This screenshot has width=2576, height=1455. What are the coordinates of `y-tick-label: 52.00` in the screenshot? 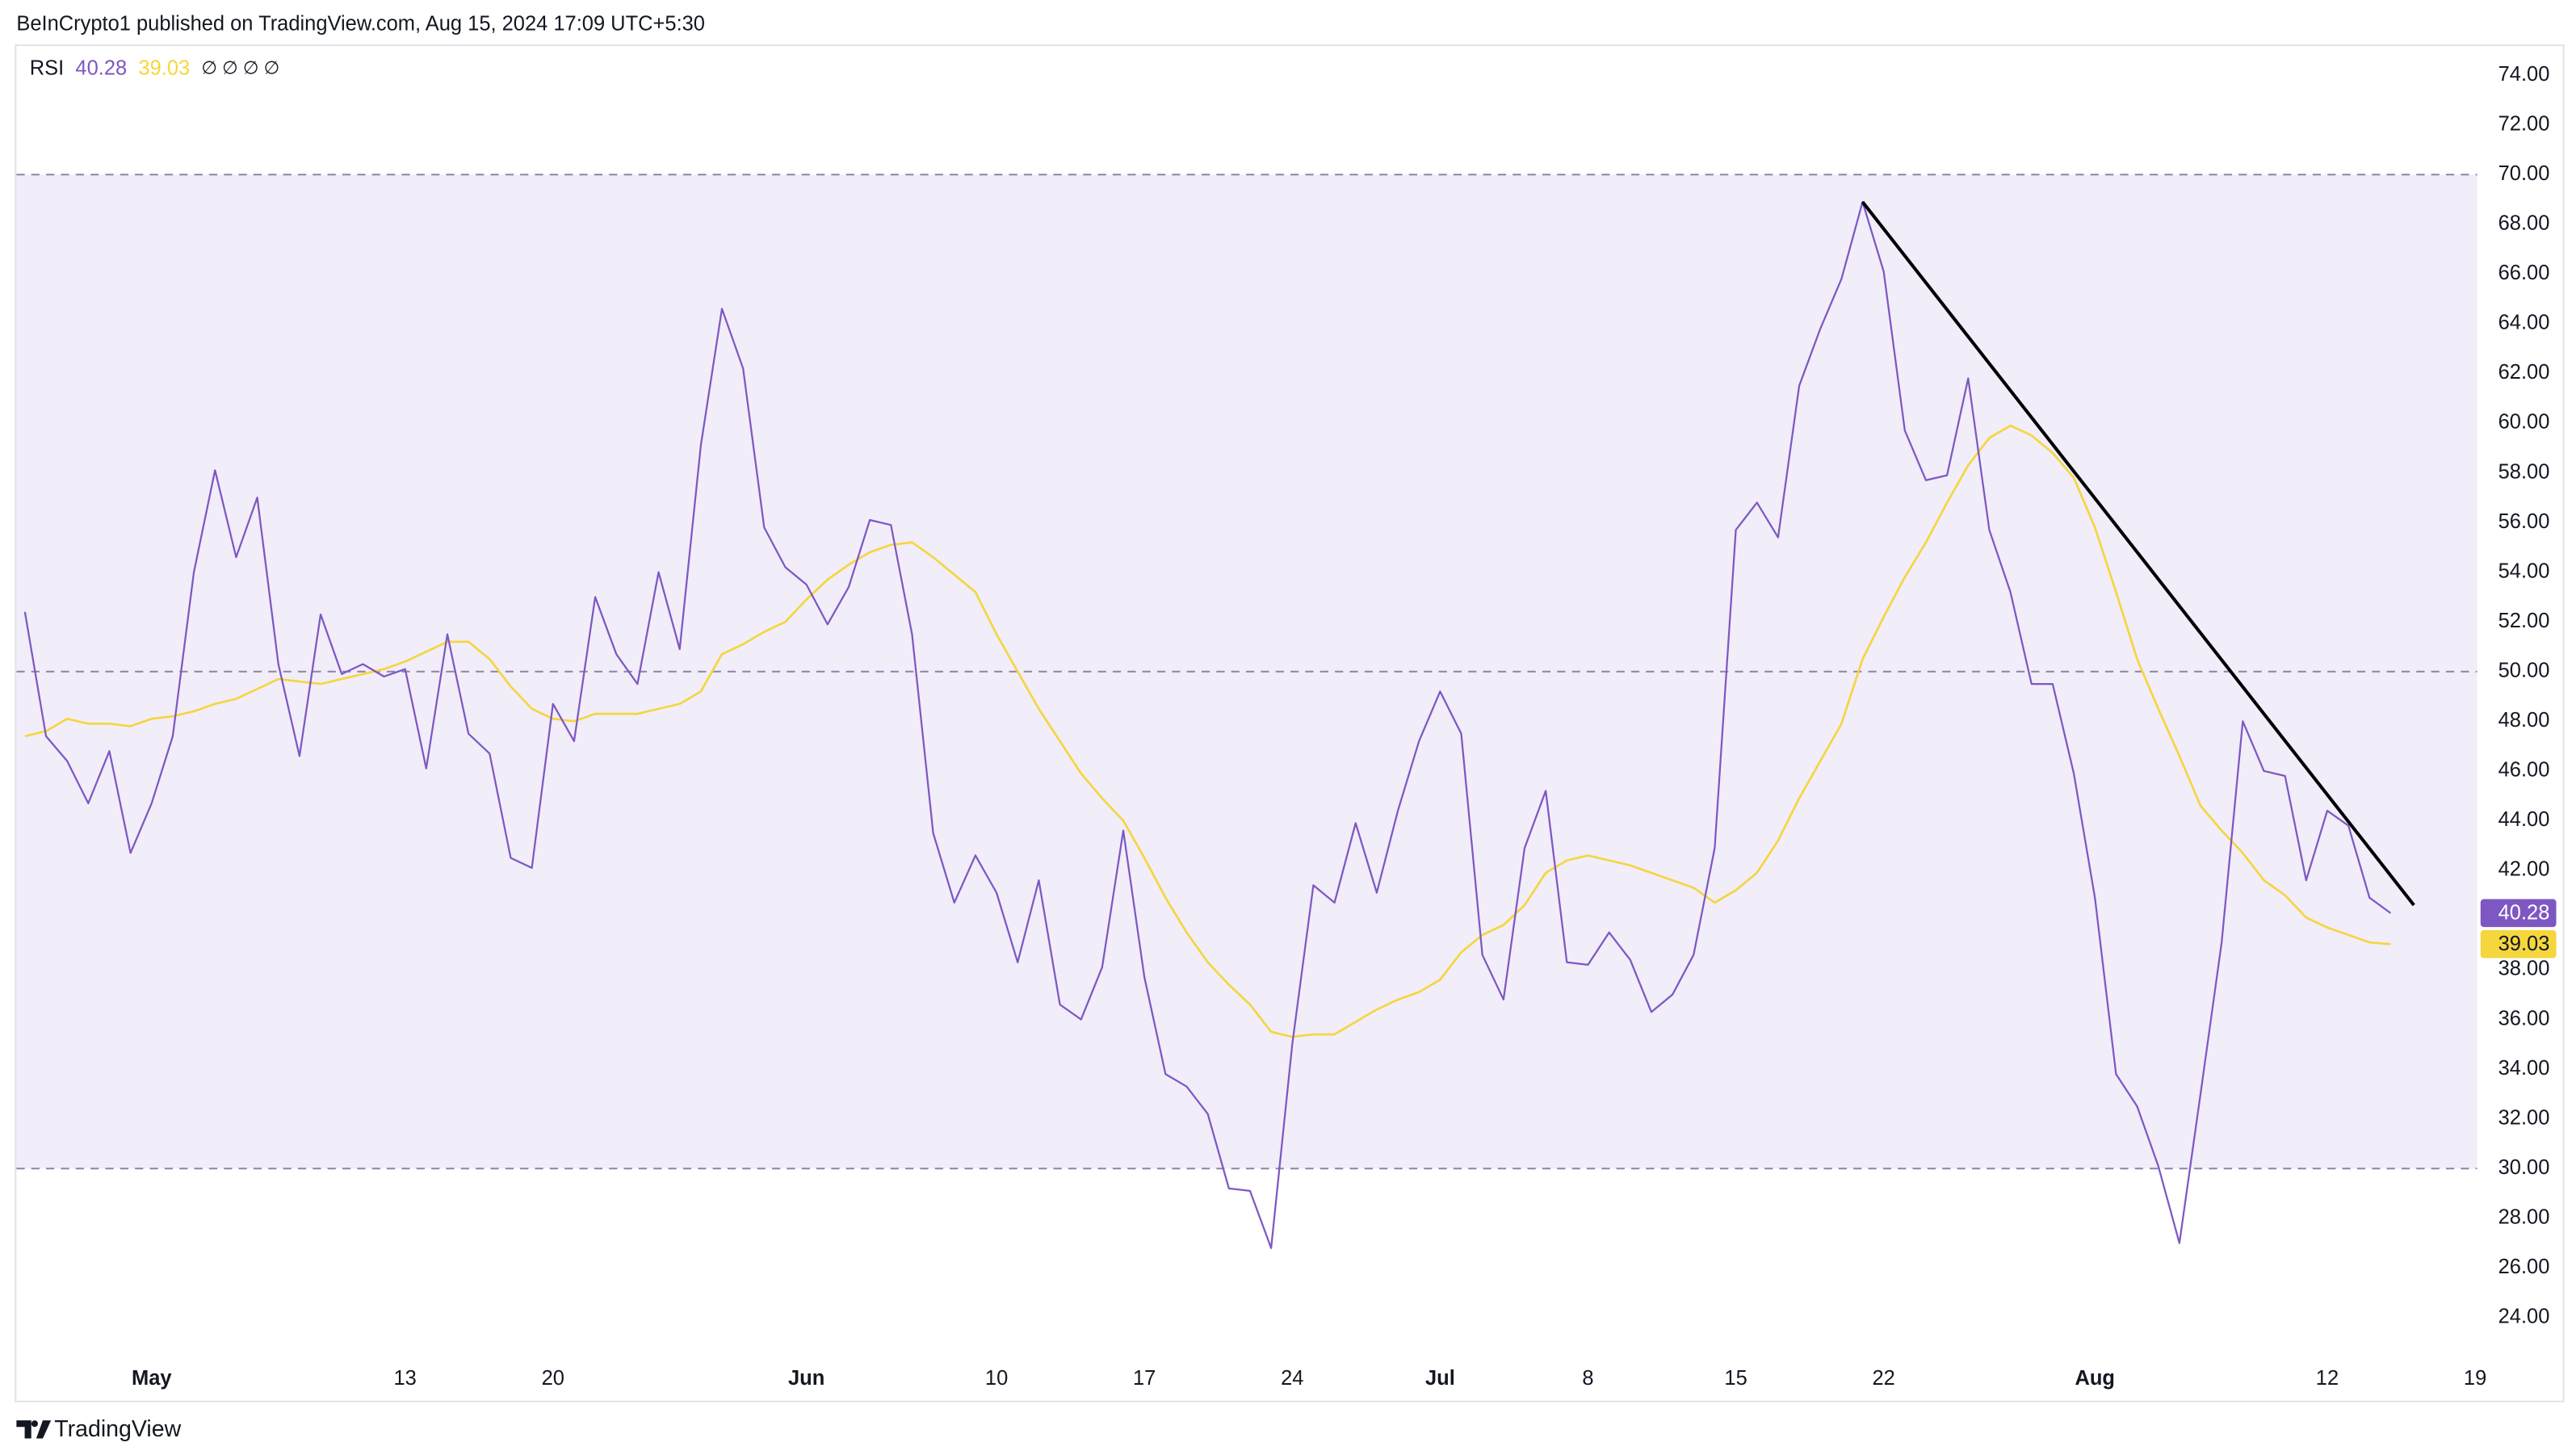 It's located at (2524, 621).